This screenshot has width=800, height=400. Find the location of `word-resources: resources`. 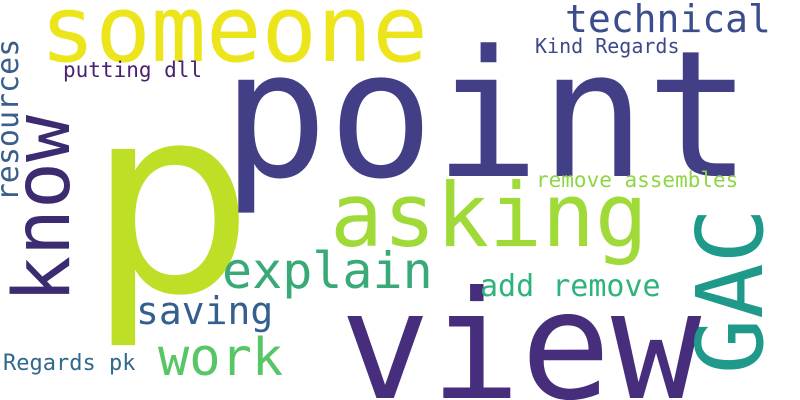

word-resources: resources is located at coordinates (13, 120).